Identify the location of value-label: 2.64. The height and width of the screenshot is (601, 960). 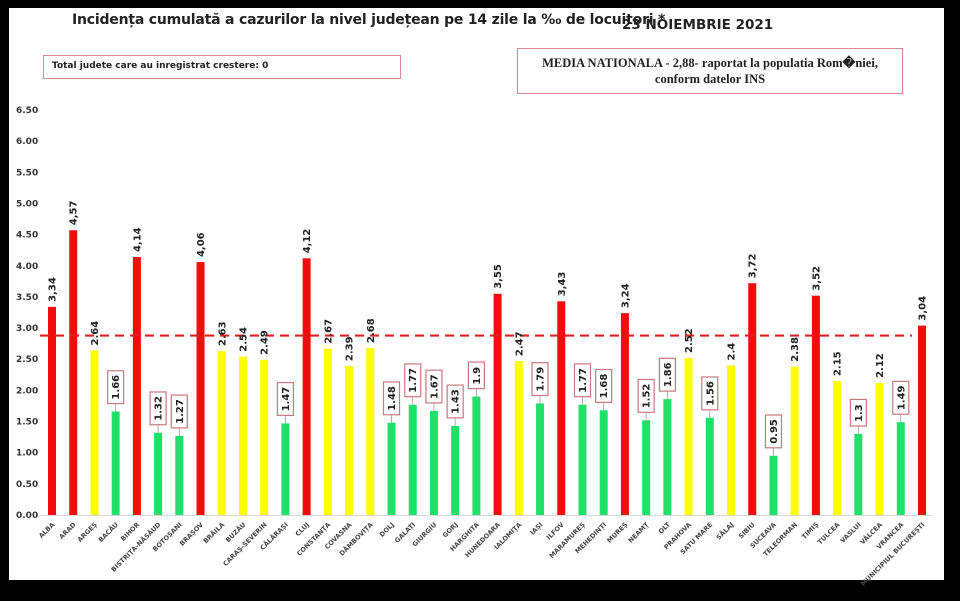
(95, 333).